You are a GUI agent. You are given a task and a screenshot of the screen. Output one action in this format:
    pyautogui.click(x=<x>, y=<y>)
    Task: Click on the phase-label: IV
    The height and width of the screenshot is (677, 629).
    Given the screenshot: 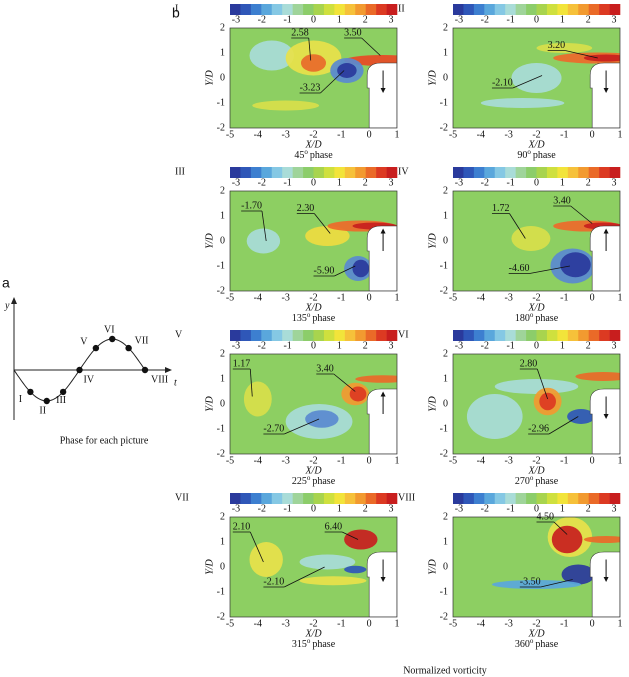 What is the action you would take?
    pyautogui.click(x=89, y=379)
    